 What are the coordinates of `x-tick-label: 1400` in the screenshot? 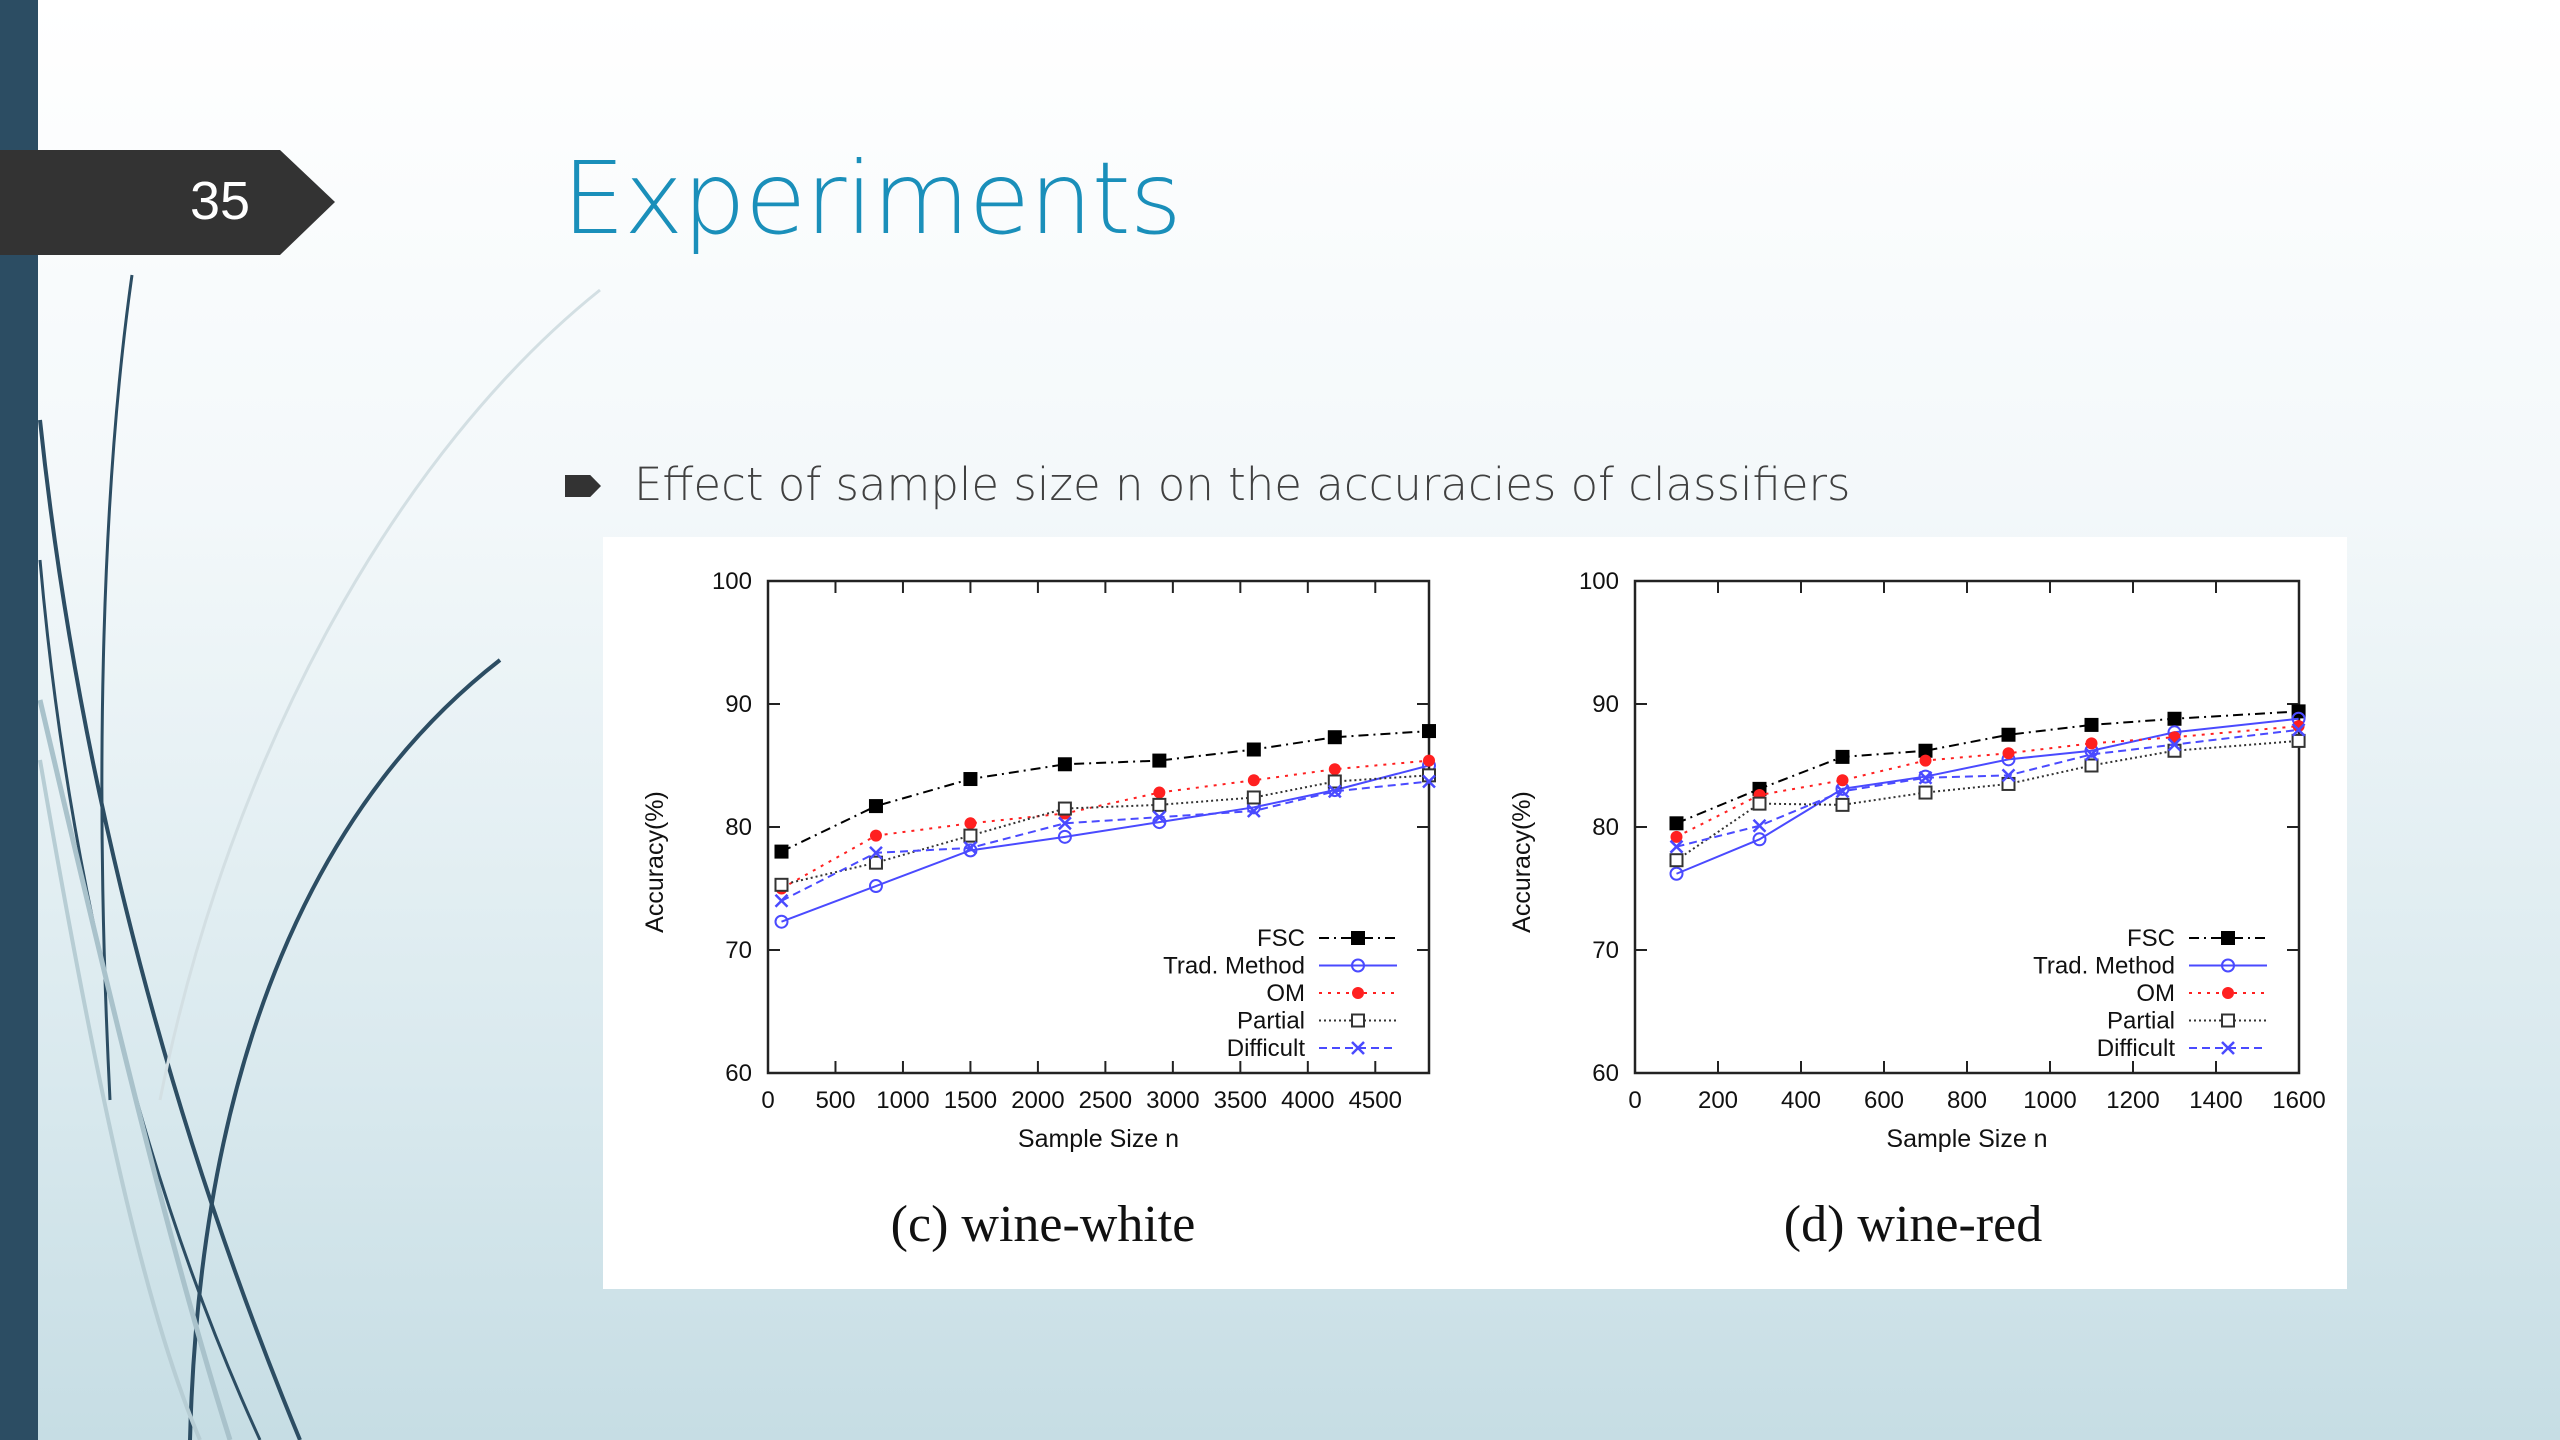 It's located at (2215, 1100).